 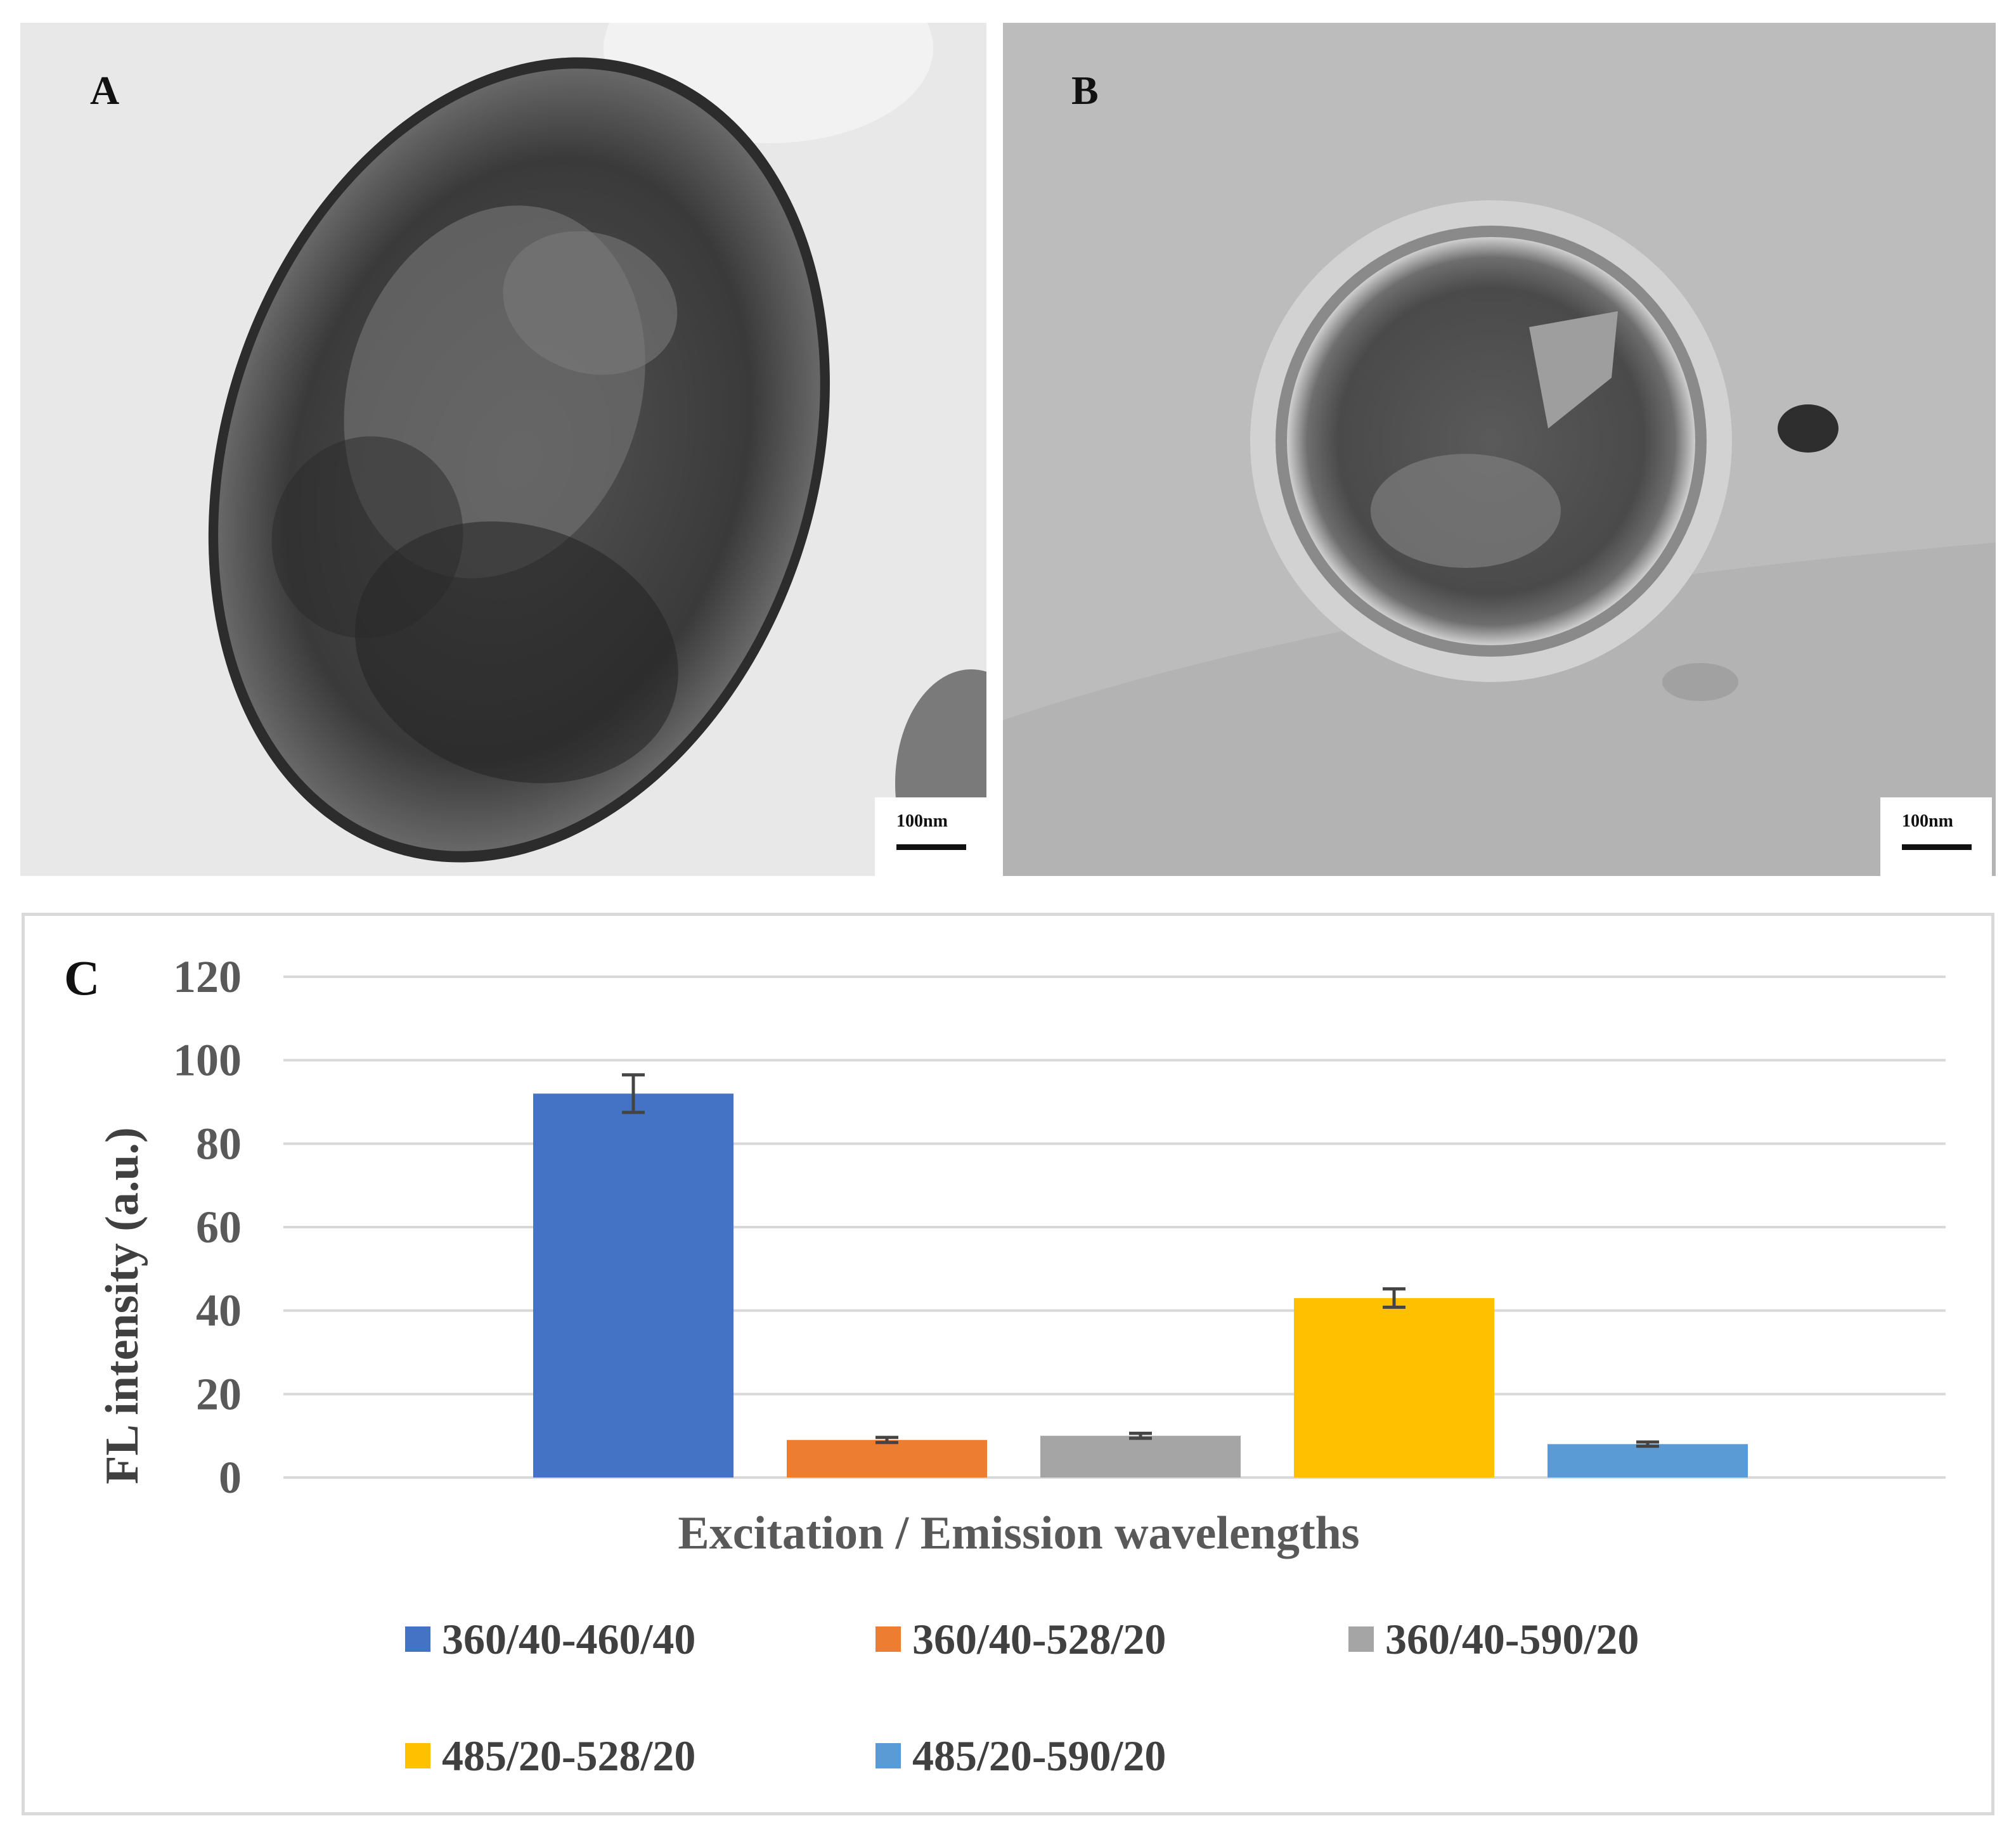 I want to click on legend-label: 485/20-528/20, so click(x=569, y=1755).